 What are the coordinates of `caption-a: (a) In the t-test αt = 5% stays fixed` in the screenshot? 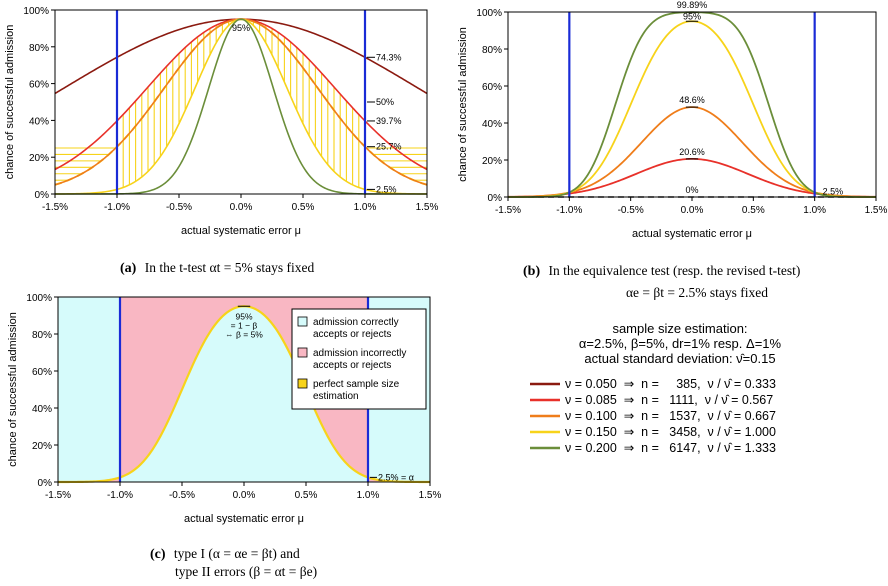 It's located at (217, 268).